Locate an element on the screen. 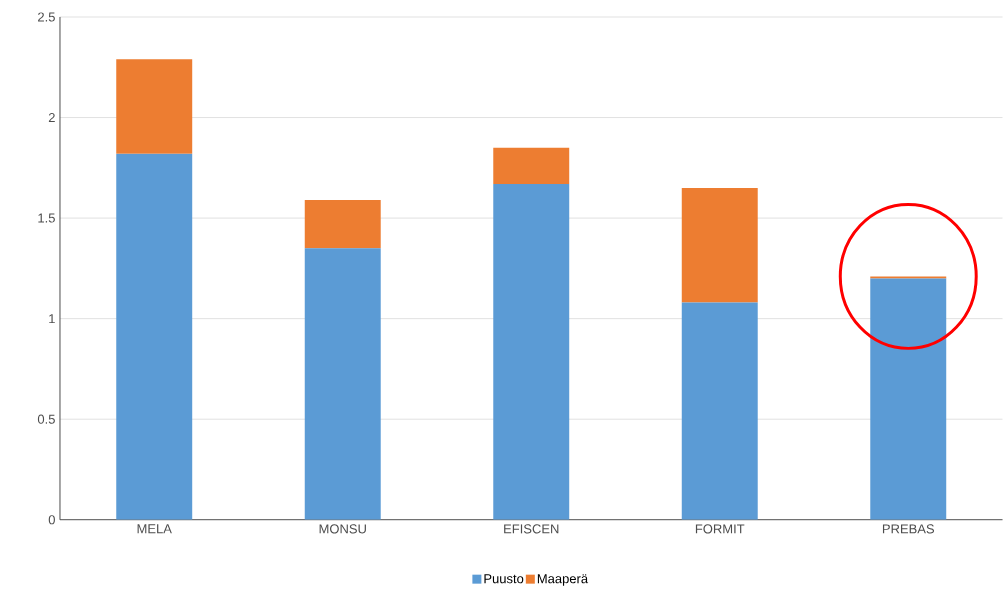 This screenshot has width=1003, height=590. y-tick-label: 2 is located at coordinates (51, 118).